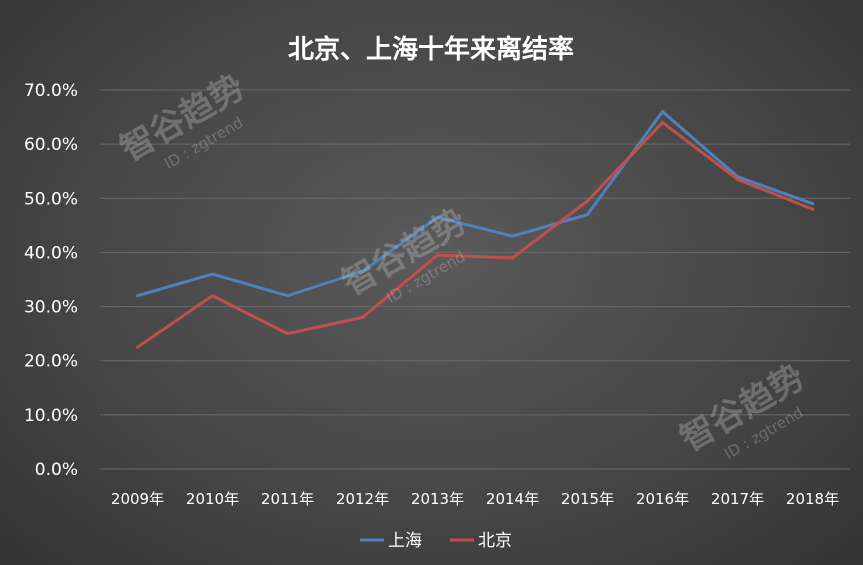 The image size is (863, 565). I want to click on x-tick-label: 2015年, so click(587, 499).